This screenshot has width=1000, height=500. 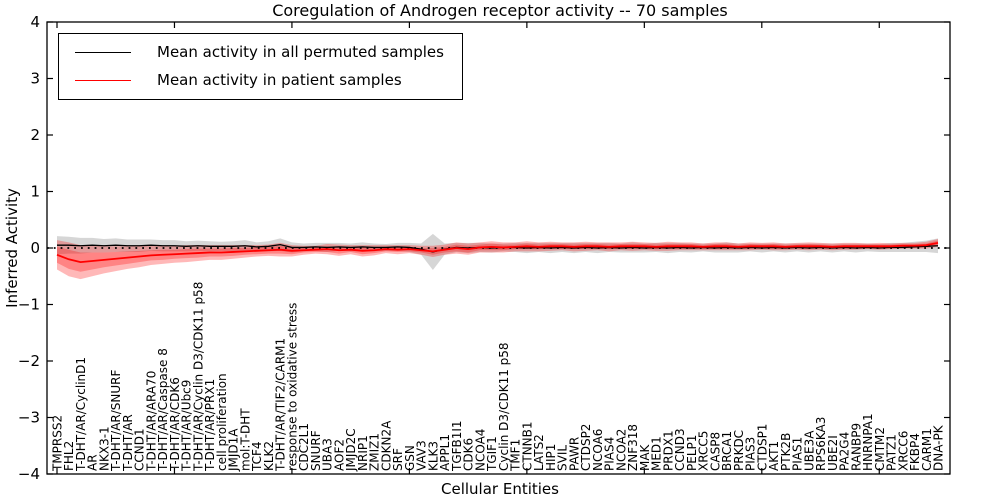 I want to click on permuted-std-band, so click(x=497, y=252).